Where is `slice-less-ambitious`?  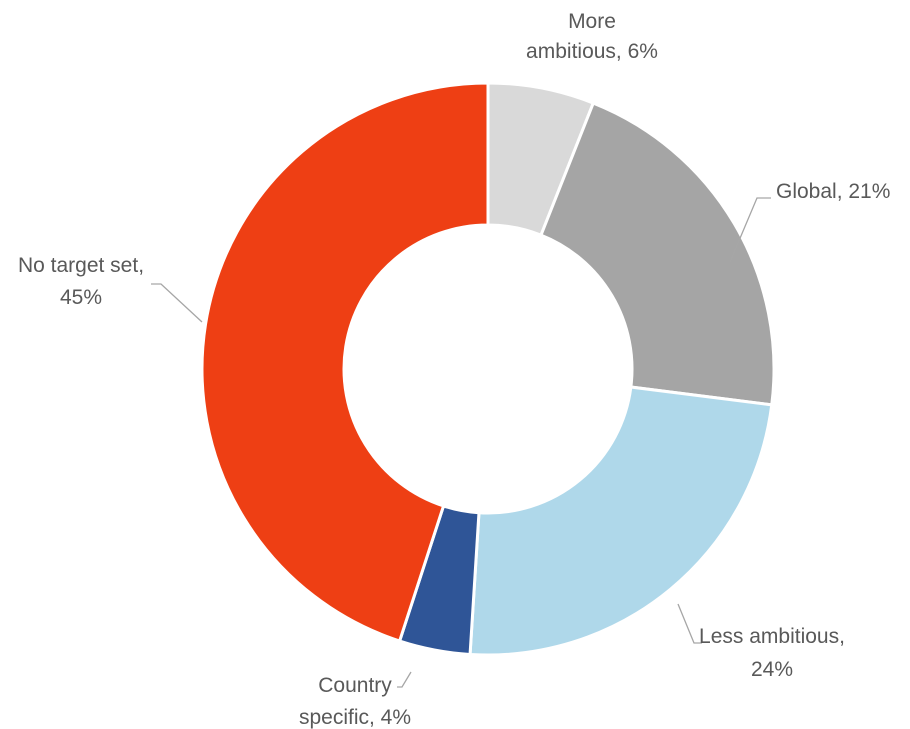
slice-less-ambitious is located at coordinates (621, 521).